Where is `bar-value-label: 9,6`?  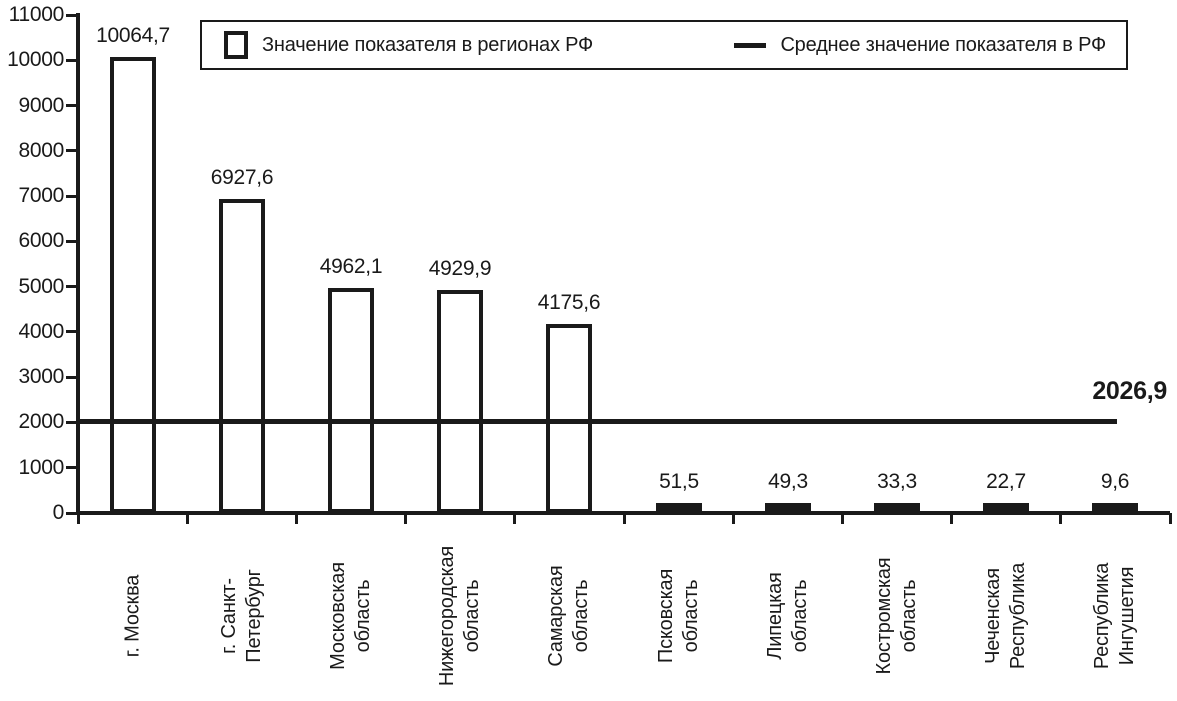 bar-value-label: 9,6 is located at coordinates (1115, 481).